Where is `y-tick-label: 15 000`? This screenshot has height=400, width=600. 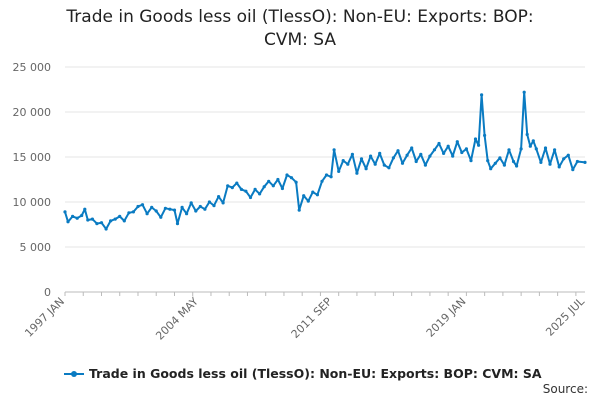
y-tick-label: 15 000 is located at coordinates (32, 157).